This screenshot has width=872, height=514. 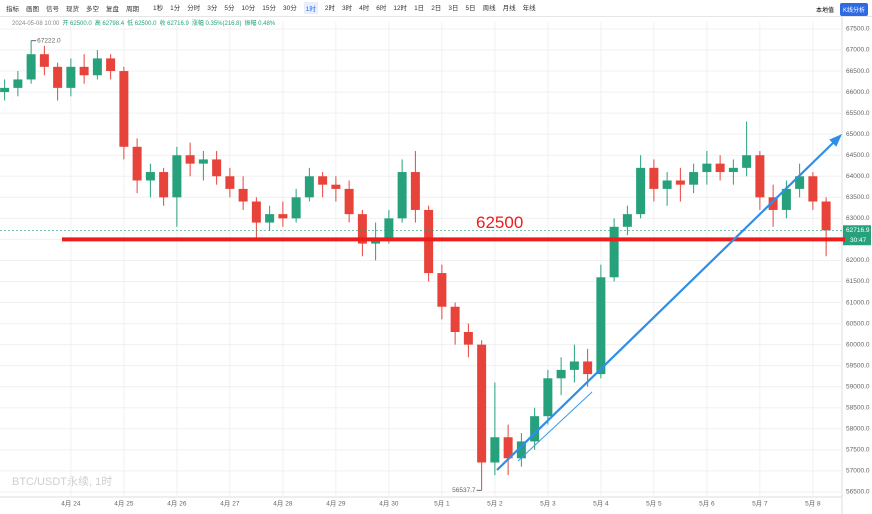 I want to click on period-button: 6时, so click(x=381, y=8).